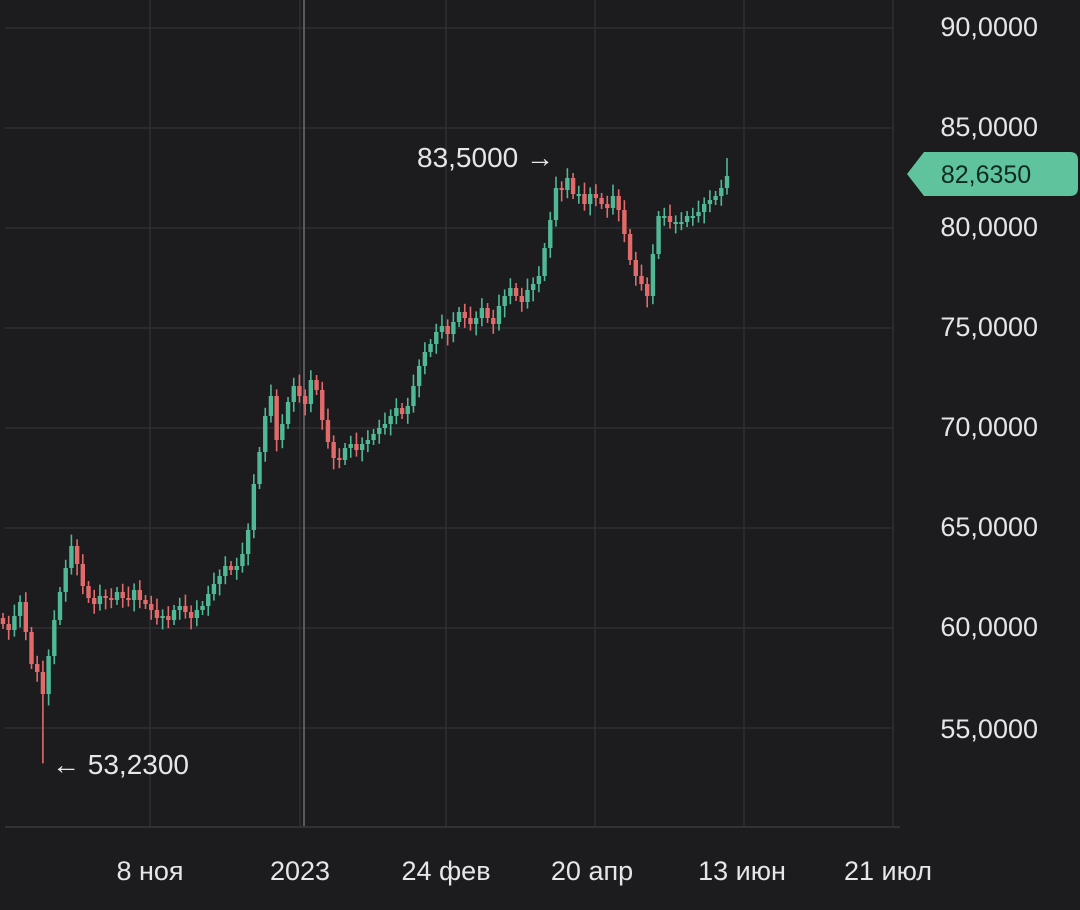 The width and height of the screenshot is (1080, 910). Describe the element at coordinates (989, 327) in the screenshot. I see `y-tick-label: 75,0000` at that location.